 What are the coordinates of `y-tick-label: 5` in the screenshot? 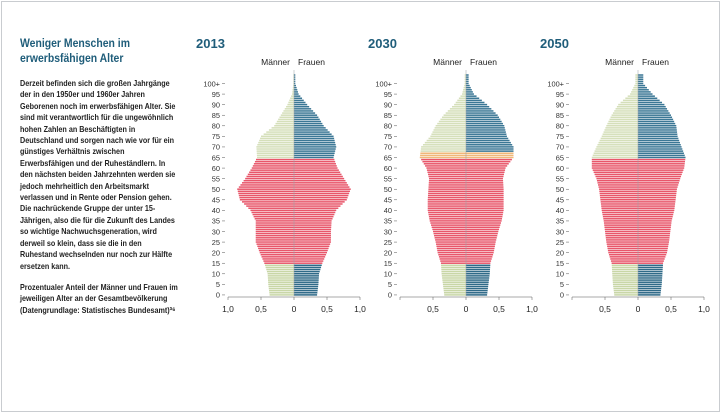 It's located at (218, 284).